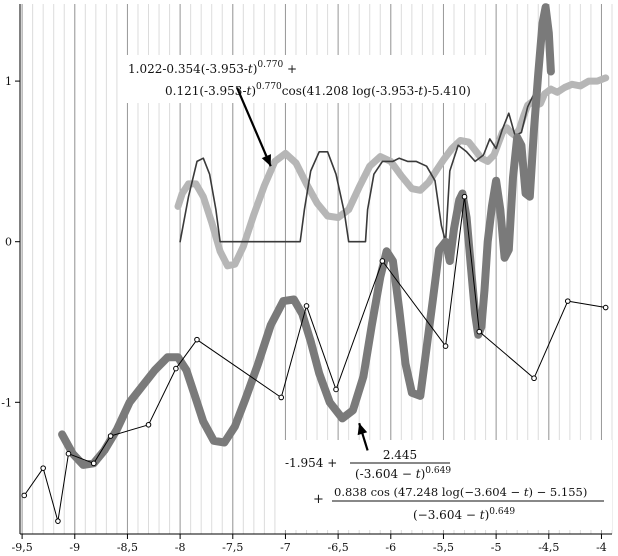 The width and height of the screenshot is (618, 556). What do you see at coordinates (548, 547) in the screenshot?
I see `x-tick-label: -4,5` at bounding box center [548, 547].